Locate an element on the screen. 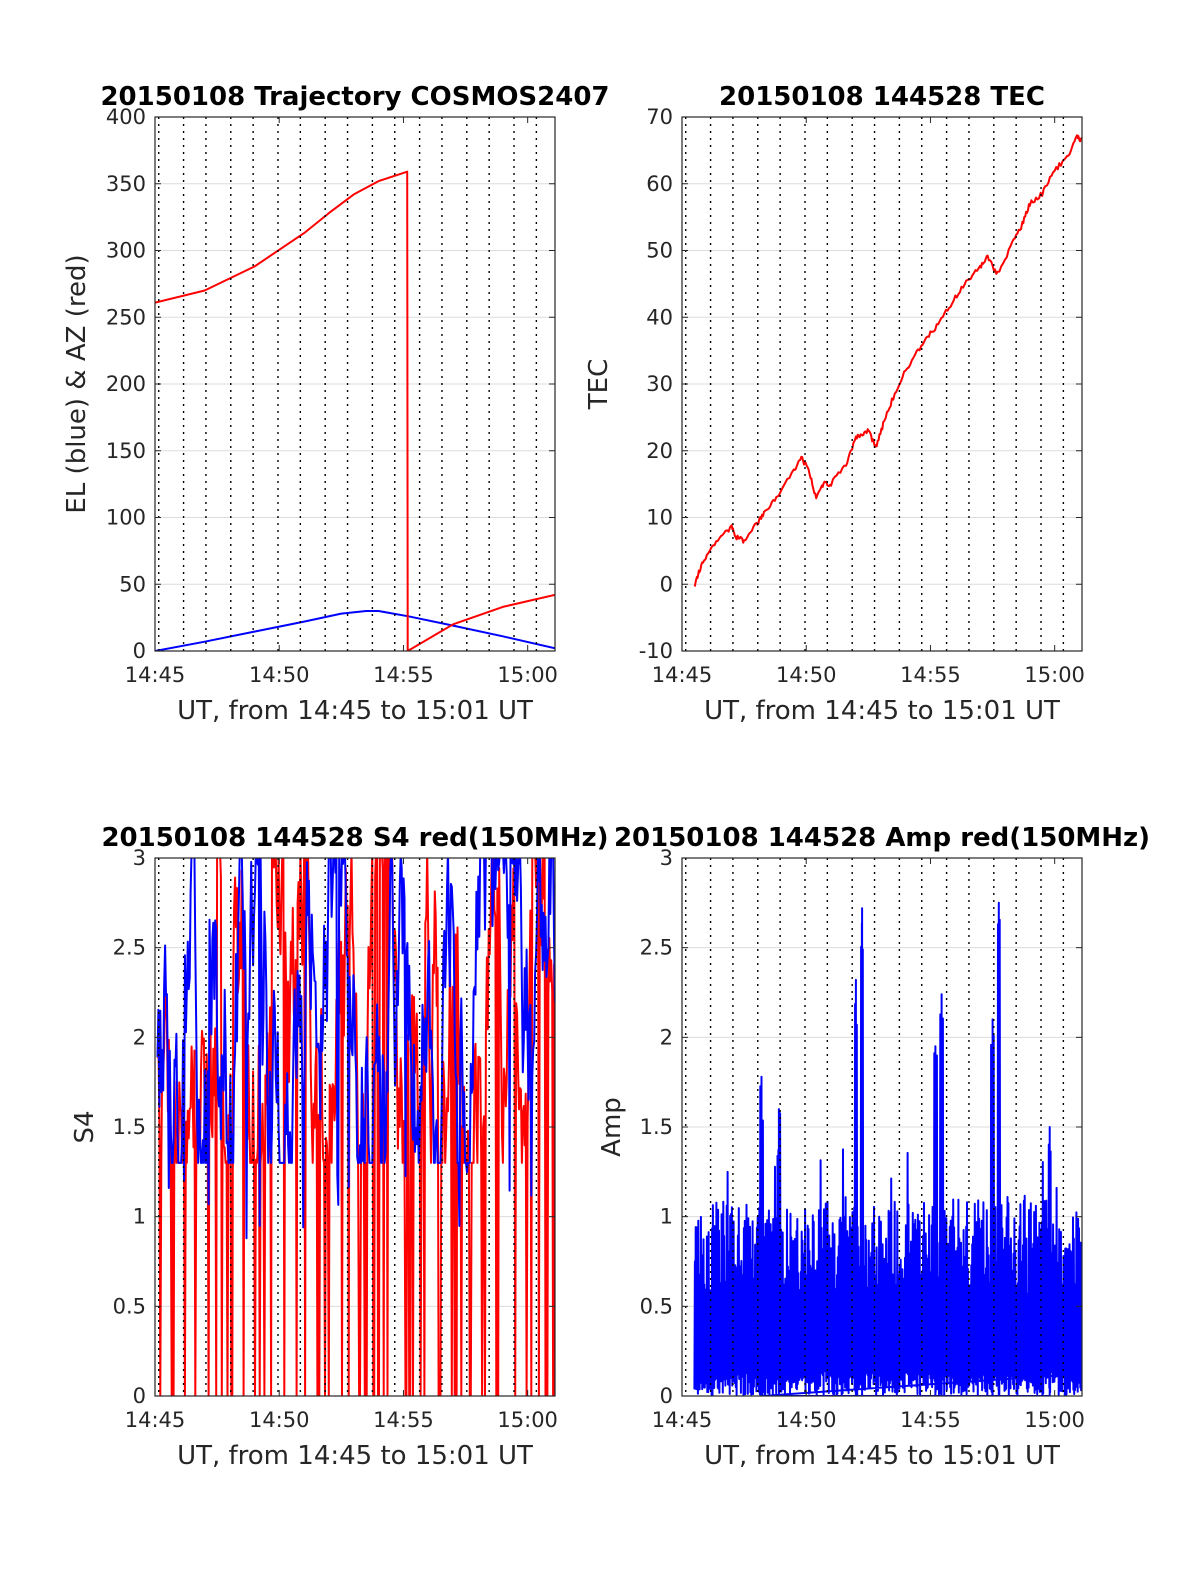 The width and height of the screenshot is (1200, 1575). y-tick-label: 70 is located at coordinates (659, 117).